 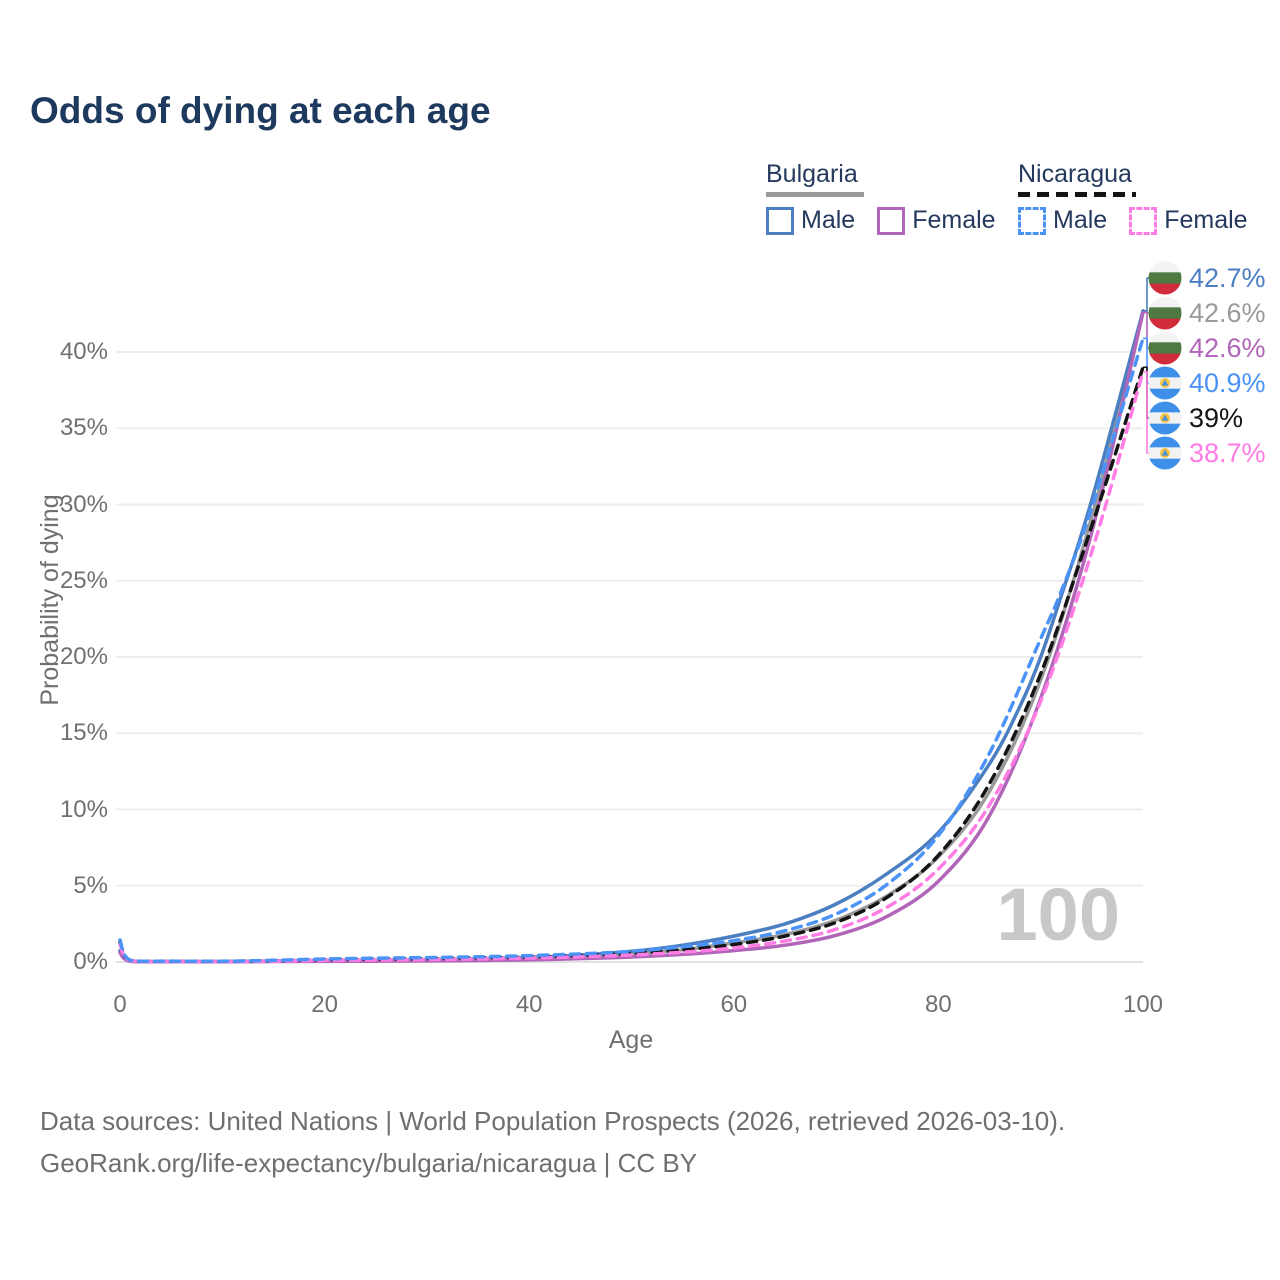 I want to click on x-tick-label-60: 60, so click(x=734, y=1004).